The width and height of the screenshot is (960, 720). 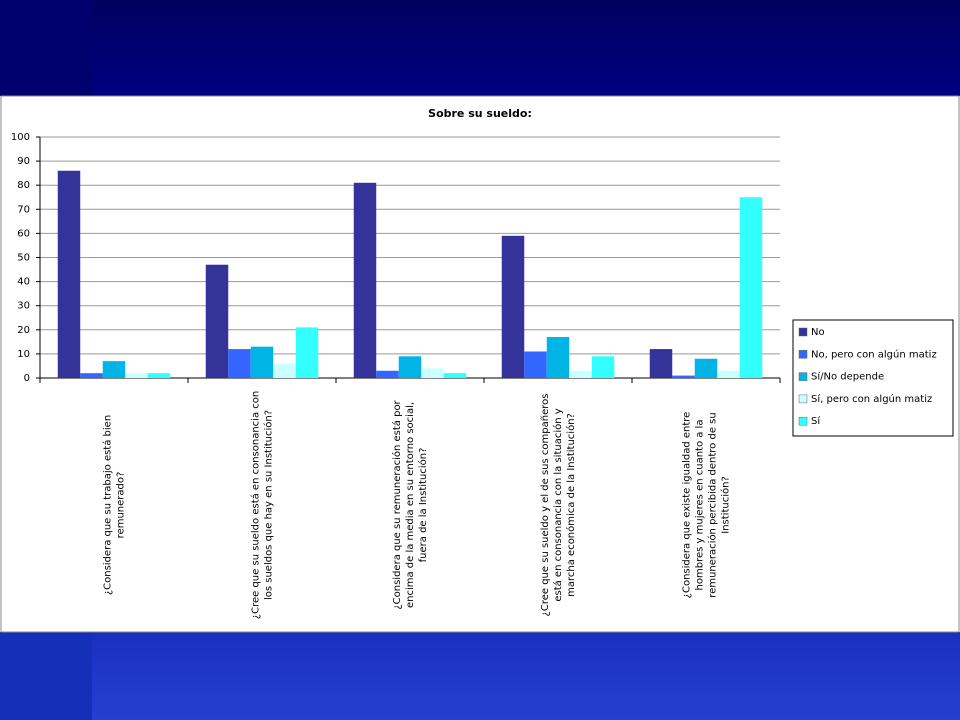 What do you see at coordinates (23, 354) in the screenshot?
I see `y-tick-label: 10` at bounding box center [23, 354].